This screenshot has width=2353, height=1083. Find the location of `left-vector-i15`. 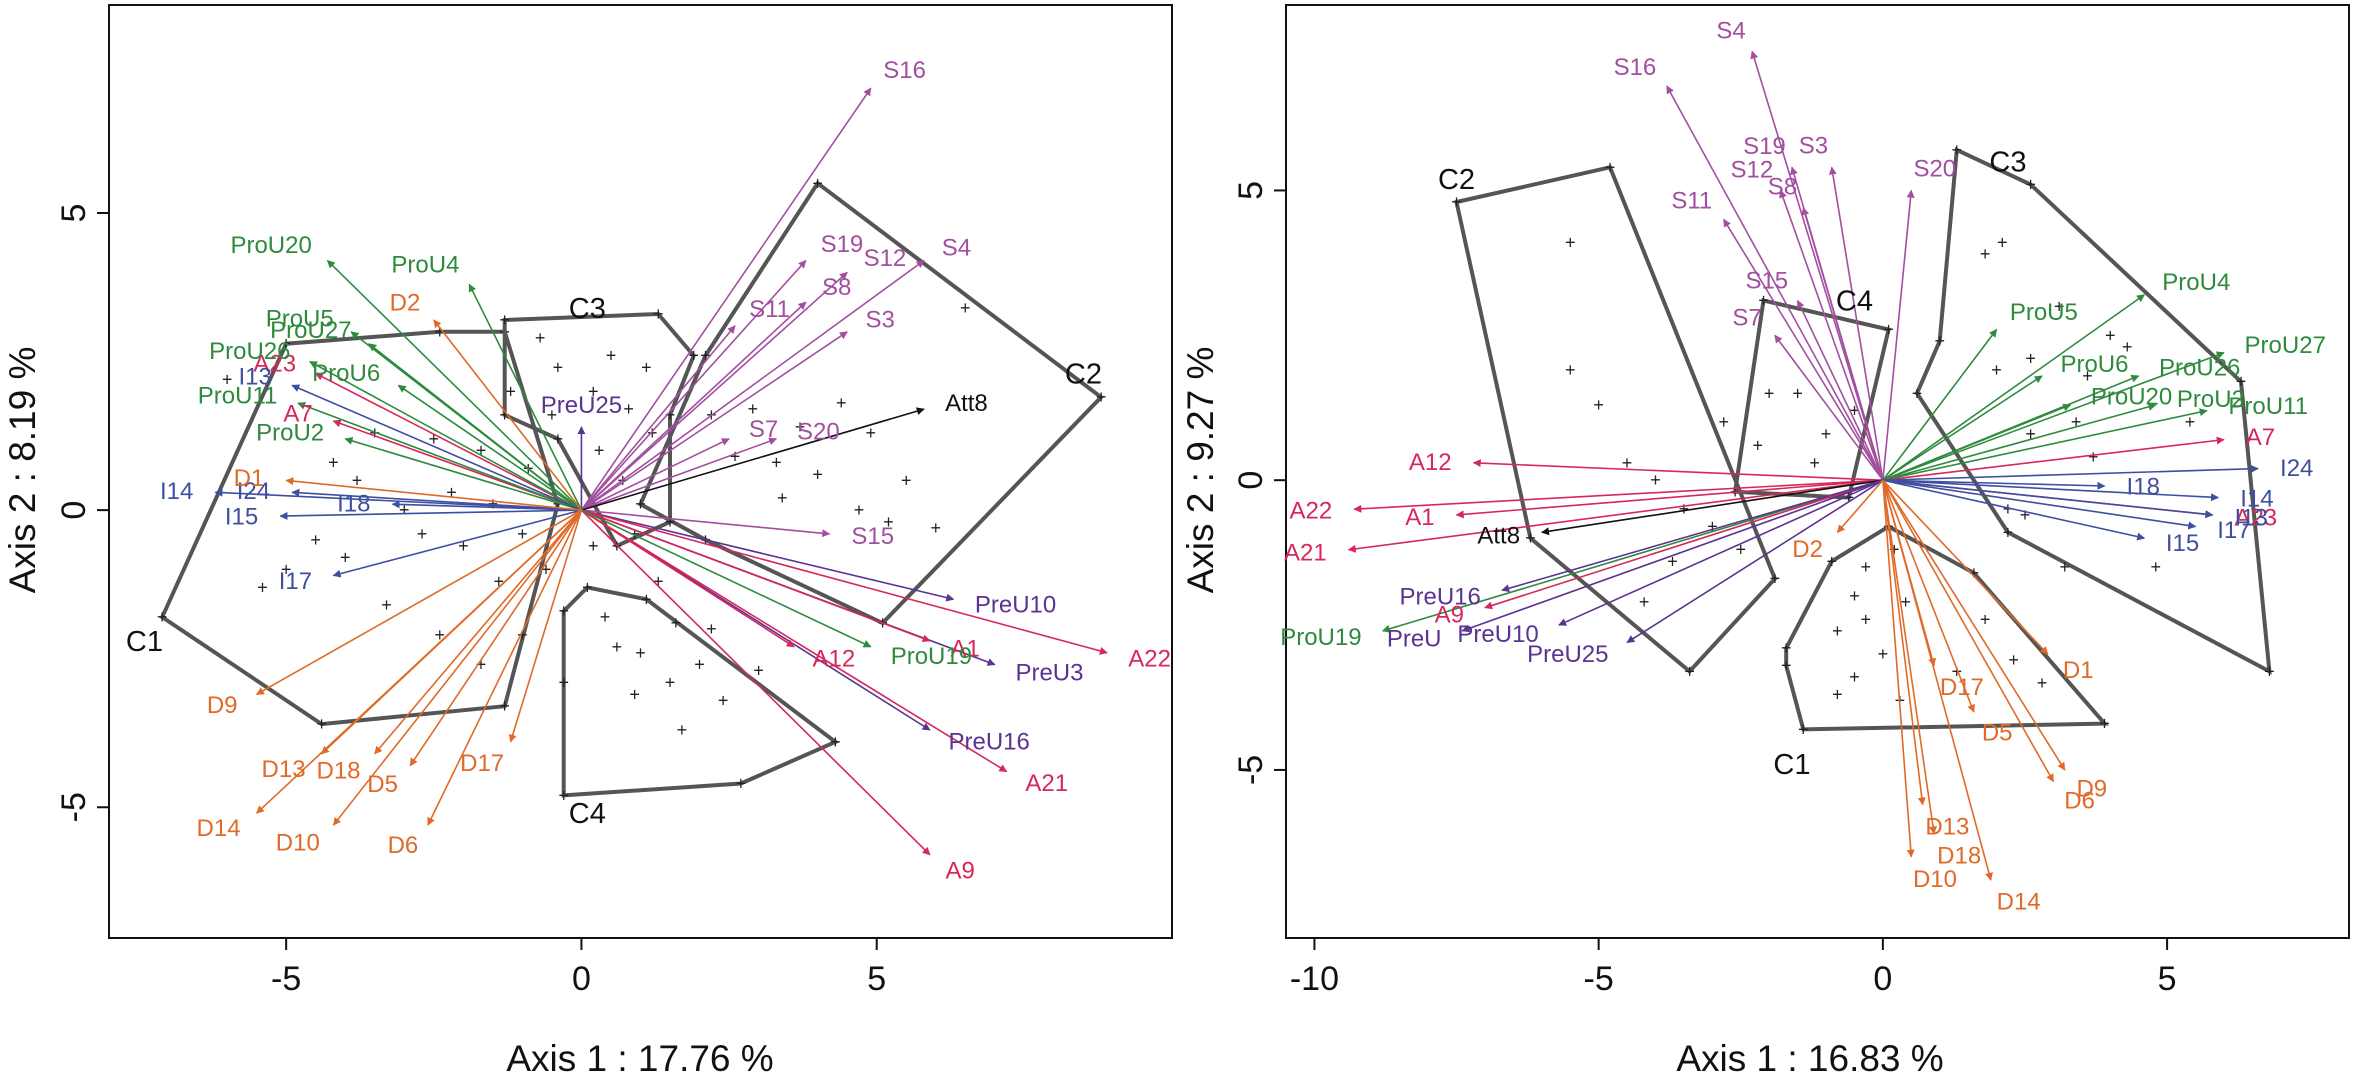

left-vector-i15 is located at coordinates (430, 514).